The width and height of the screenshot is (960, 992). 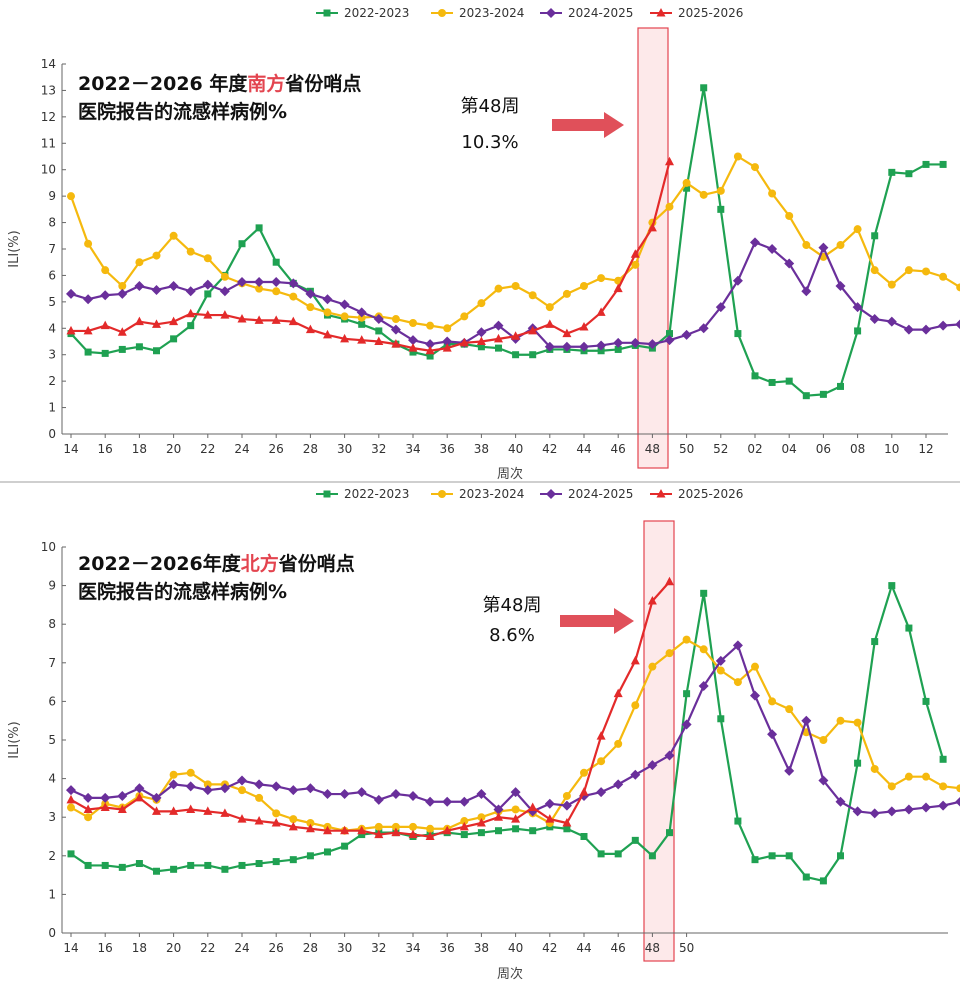 What do you see at coordinates (823, 449) in the screenshot?
I see `x-tick-label: 06` at bounding box center [823, 449].